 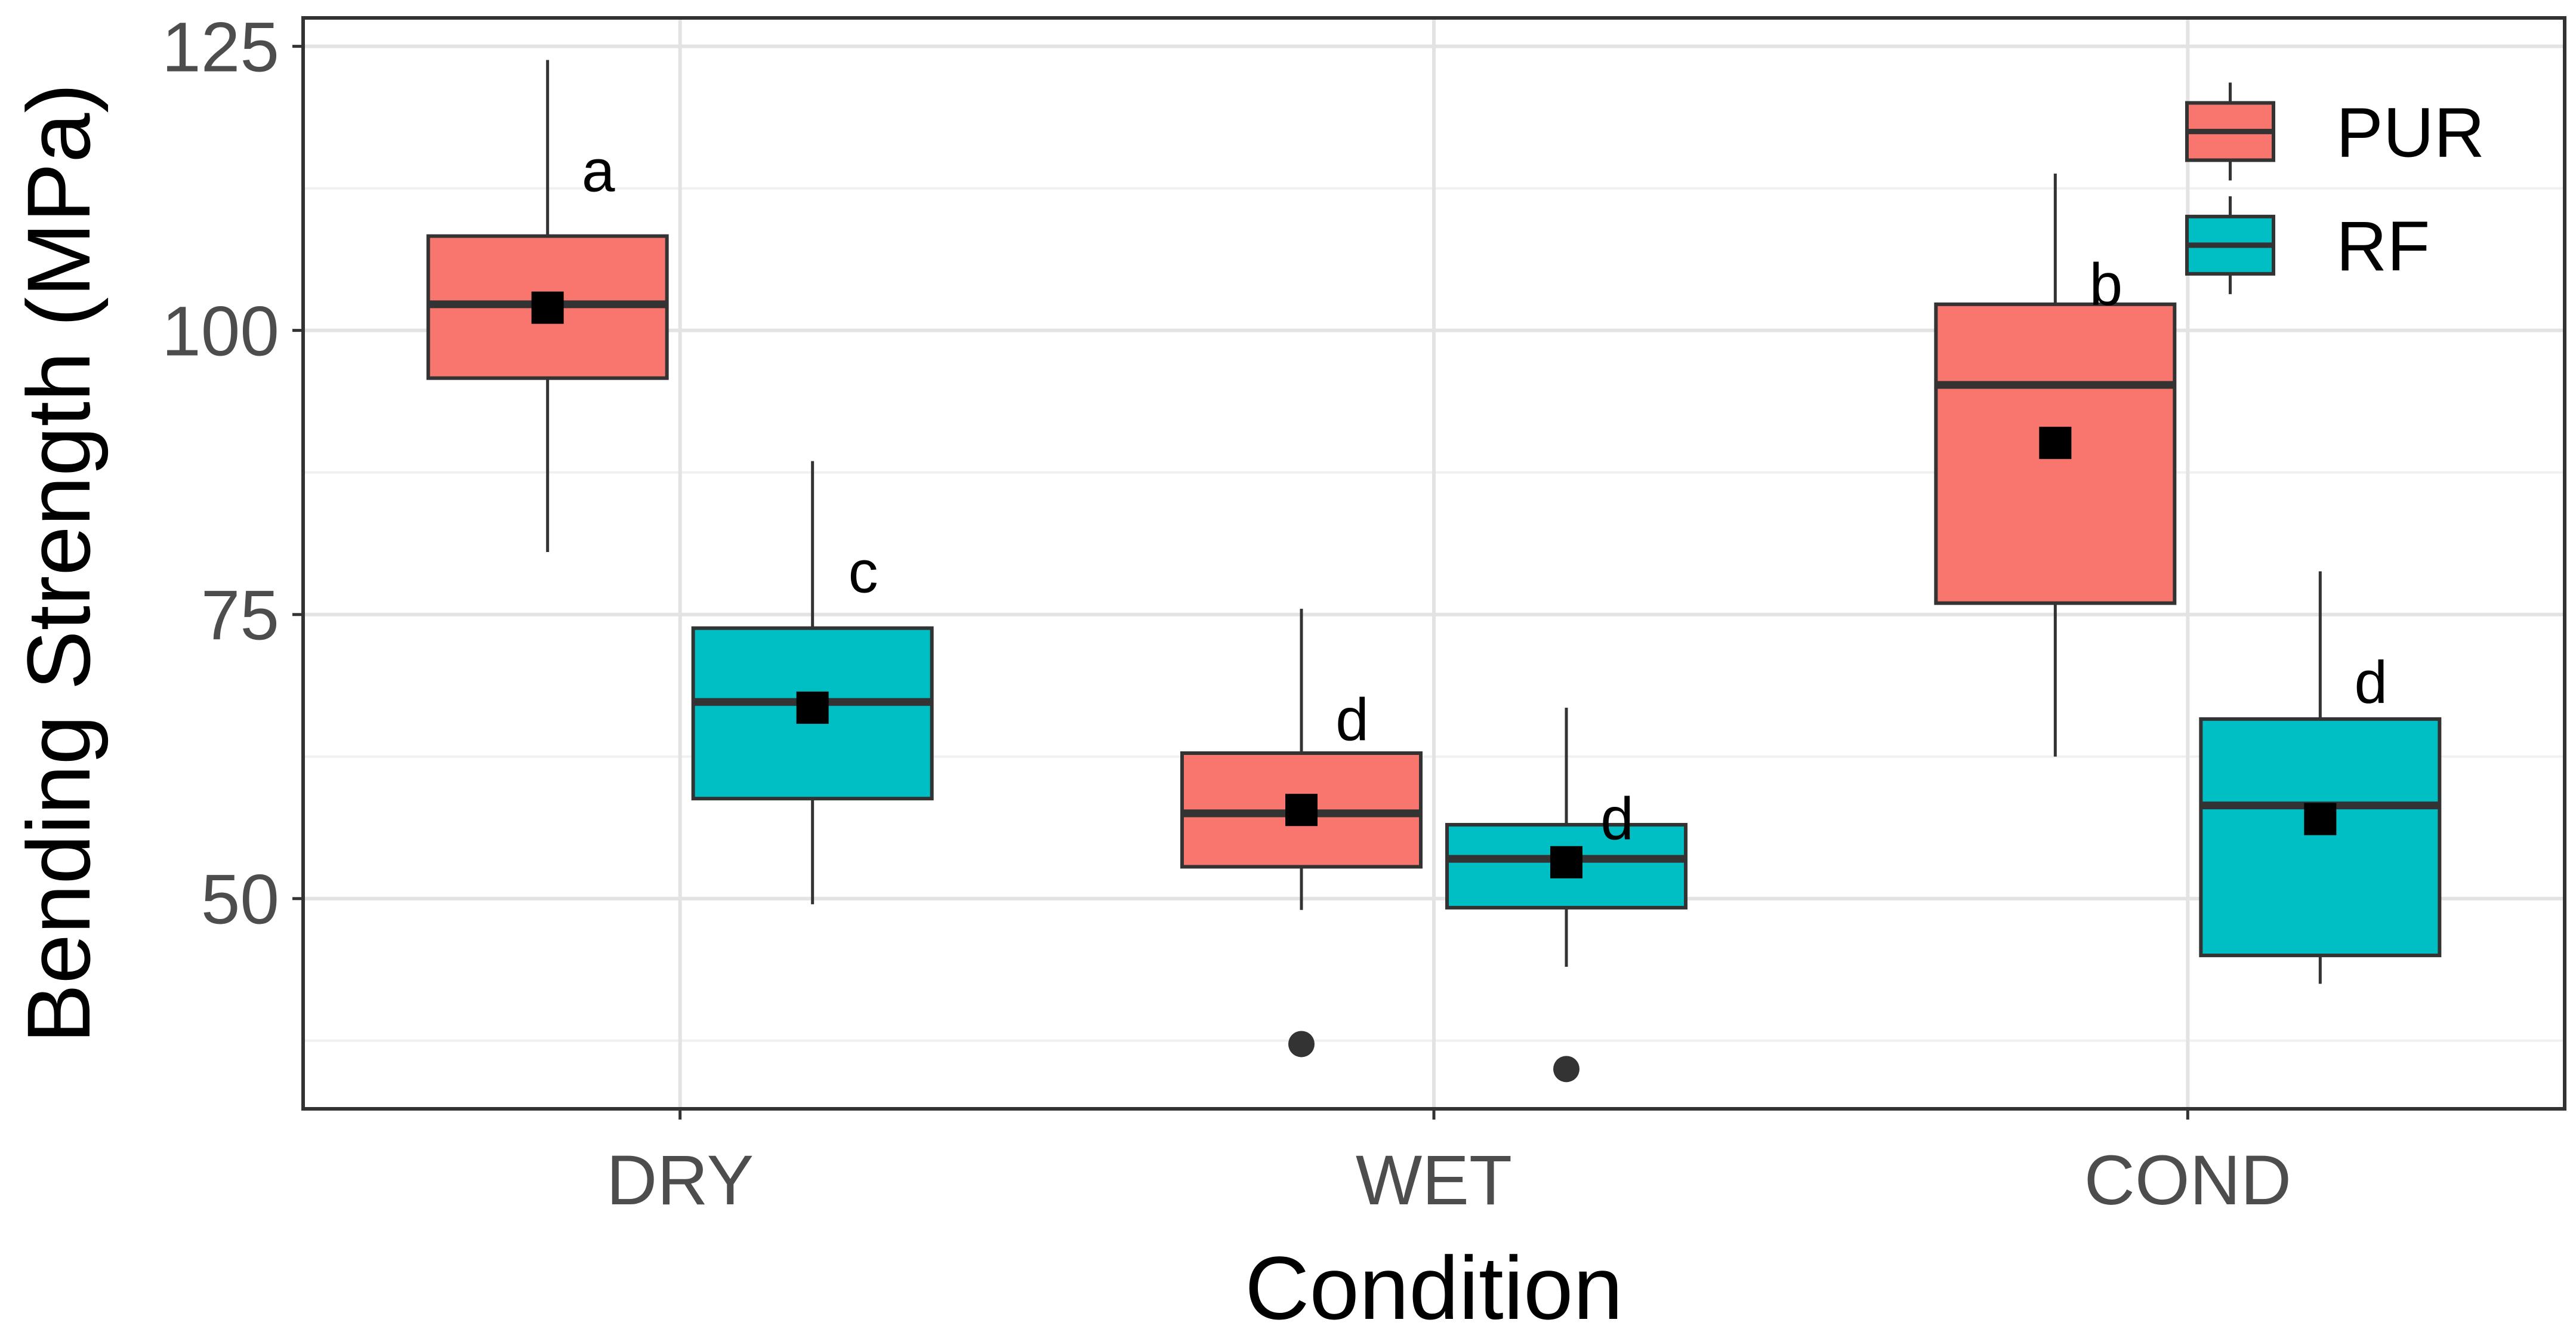 What do you see at coordinates (59, 563) in the screenshot?
I see `y-axis-title: Bending Strength (MPa)` at bounding box center [59, 563].